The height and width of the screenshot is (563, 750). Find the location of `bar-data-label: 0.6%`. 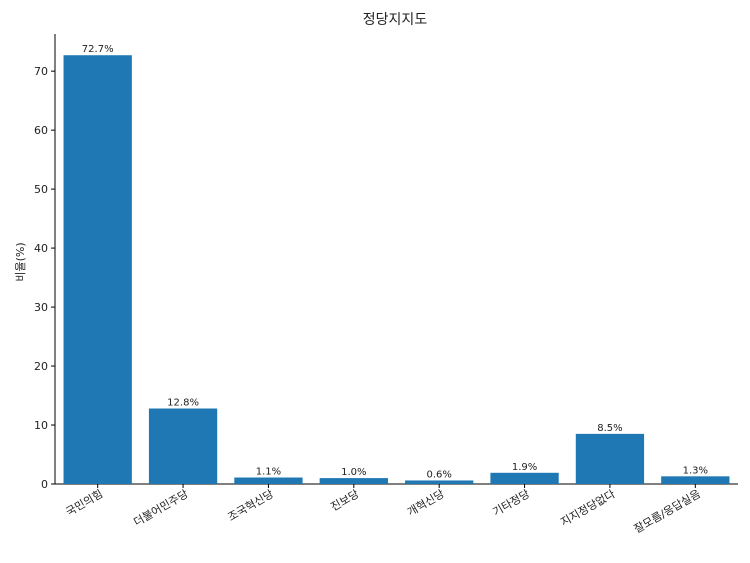

bar-data-label: 0.6% is located at coordinates (438, 474).